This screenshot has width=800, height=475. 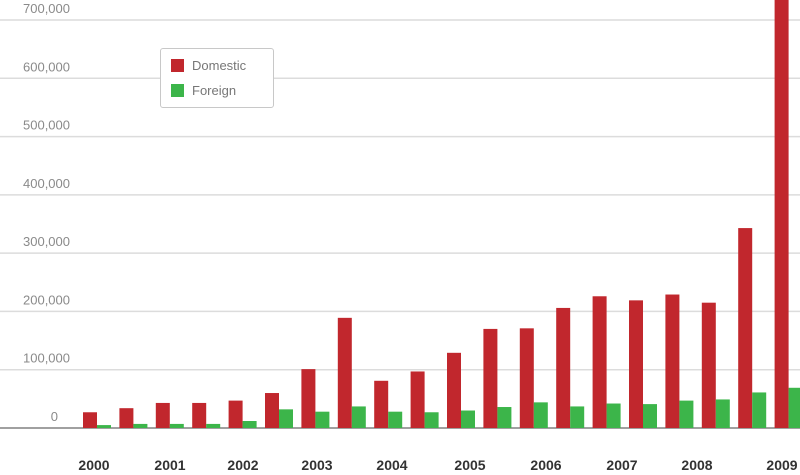 What do you see at coordinates (217, 78) in the screenshot?
I see `legend: Domestic Foreign` at bounding box center [217, 78].